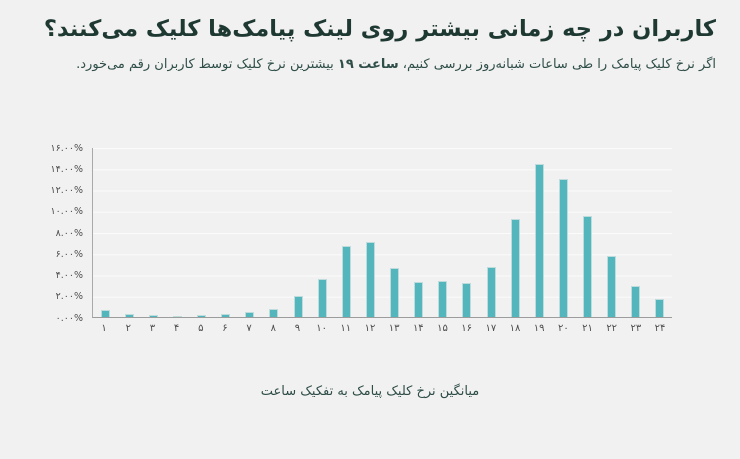 The height and width of the screenshot is (459, 740). What do you see at coordinates (587, 328) in the screenshot?
I see `x-tick-label: ۲۱` at bounding box center [587, 328].